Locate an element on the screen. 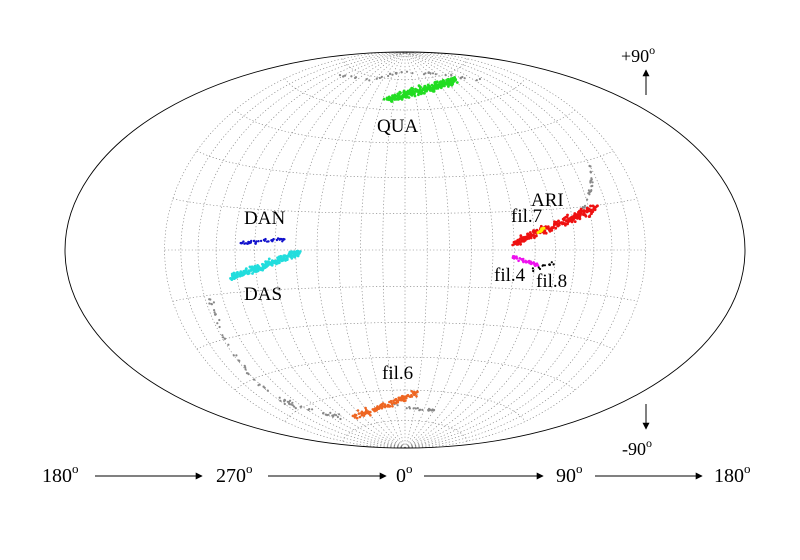 The height and width of the screenshot is (560, 800). label-qua: QUA is located at coordinates (397, 126).